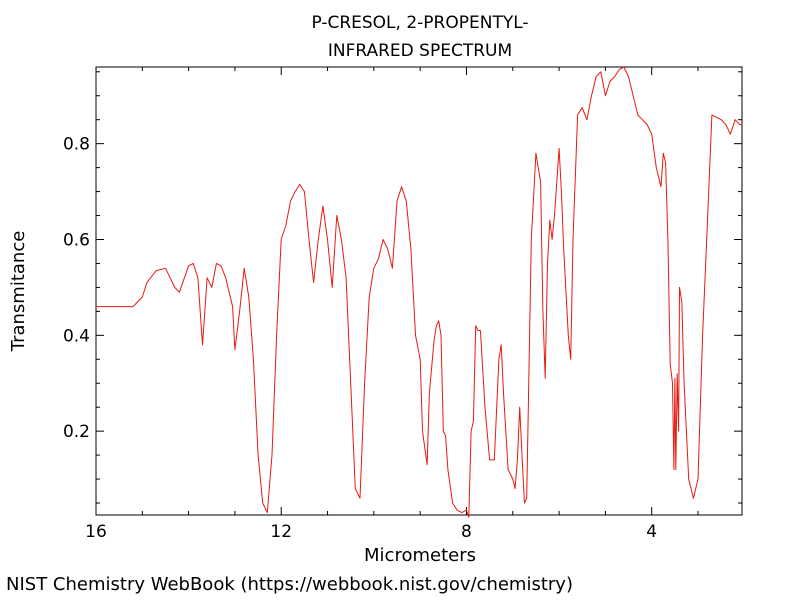 The width and height of the screenshot is (800, 600). I want to click on x-tick-label: 12, so click(281, 532).